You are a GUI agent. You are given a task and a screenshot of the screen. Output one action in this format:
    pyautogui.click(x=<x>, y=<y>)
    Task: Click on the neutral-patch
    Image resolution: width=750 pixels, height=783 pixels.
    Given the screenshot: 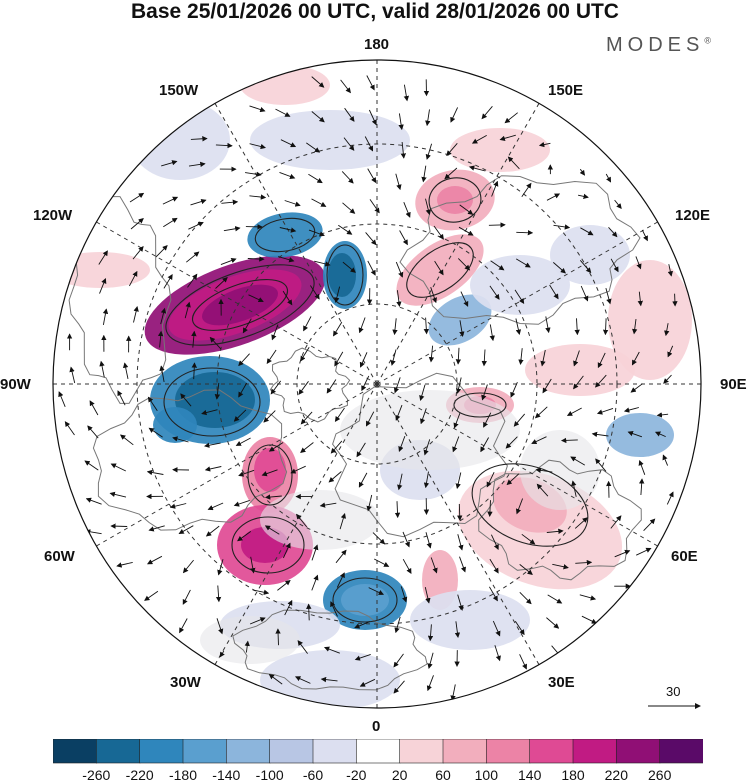 What is the action you would take?
    pyautogui.click(x=430, y=430)
    